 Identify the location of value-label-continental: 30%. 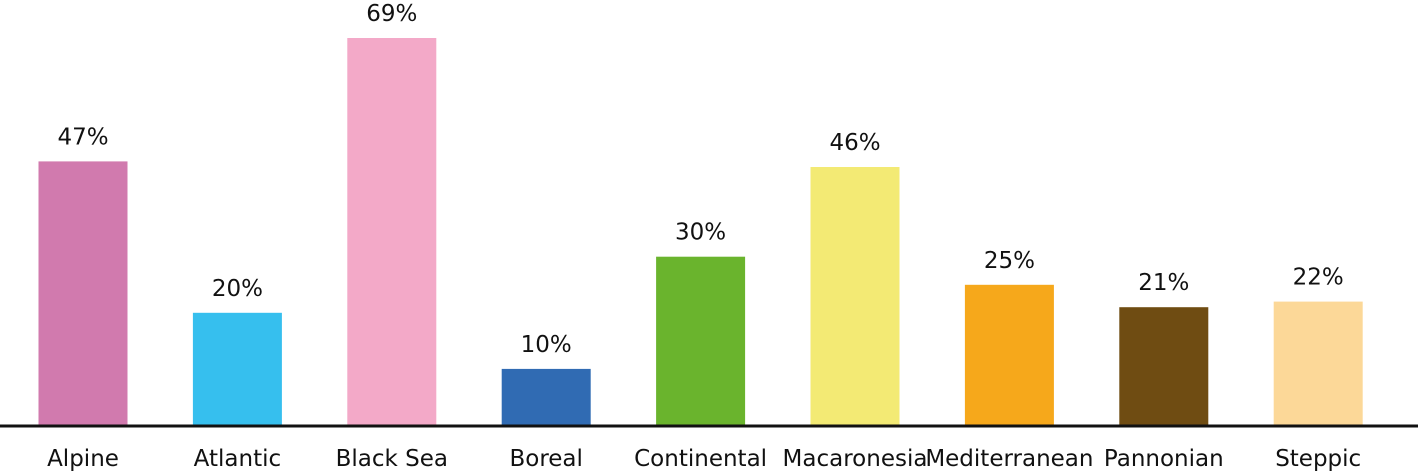
(700, 233).